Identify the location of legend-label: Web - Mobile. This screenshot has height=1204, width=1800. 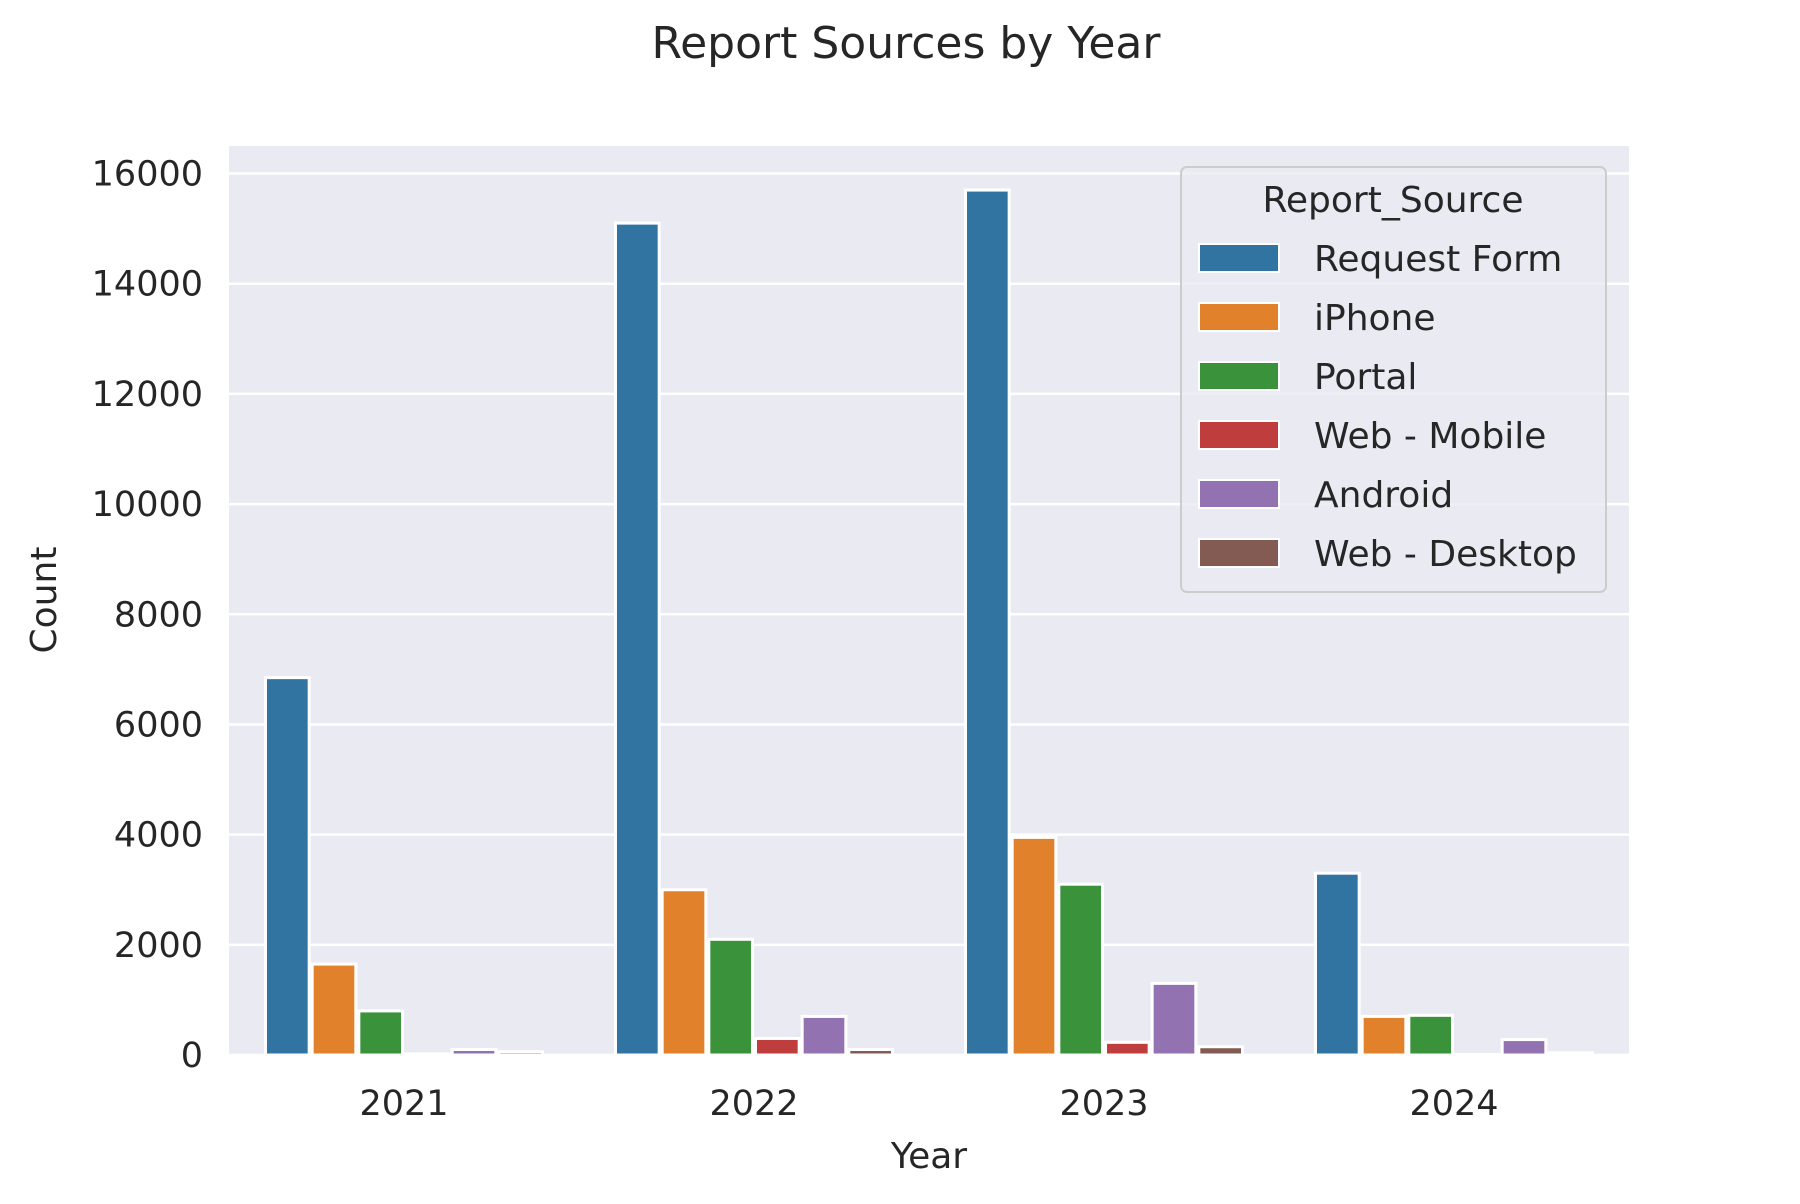
(1430, 436).